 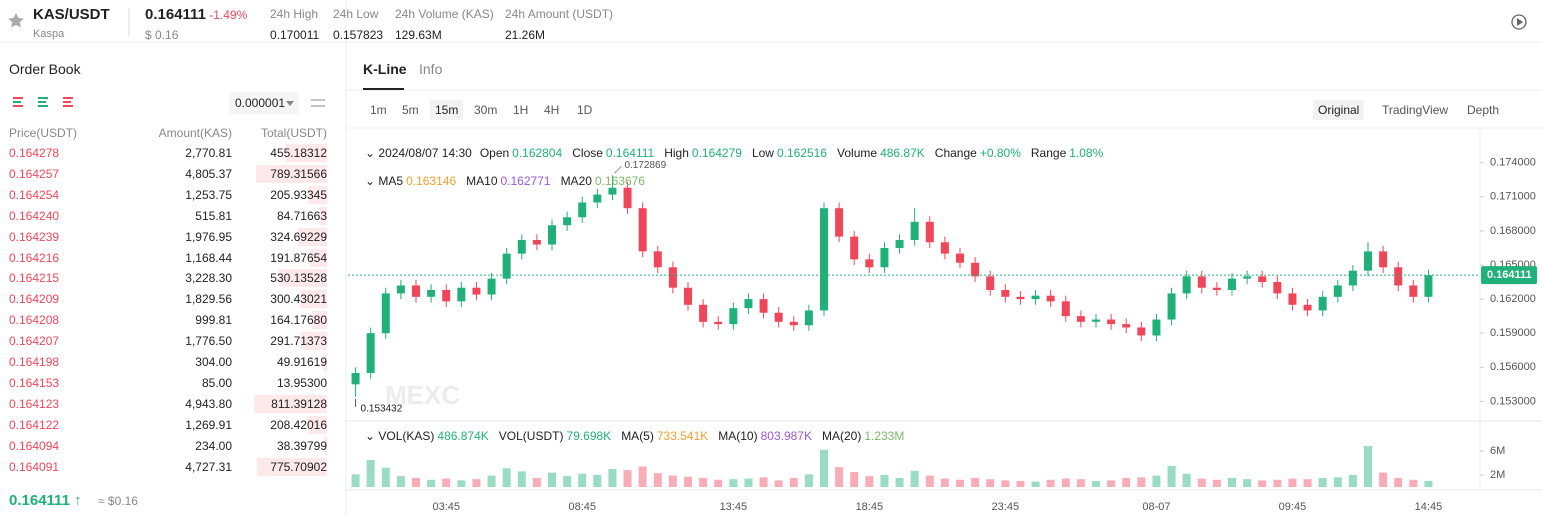 What do you see at coordinates (425, 153) in the screenshot?
I see `info-time: 2024/08/07 14:30` at bounding box center [425, 153].